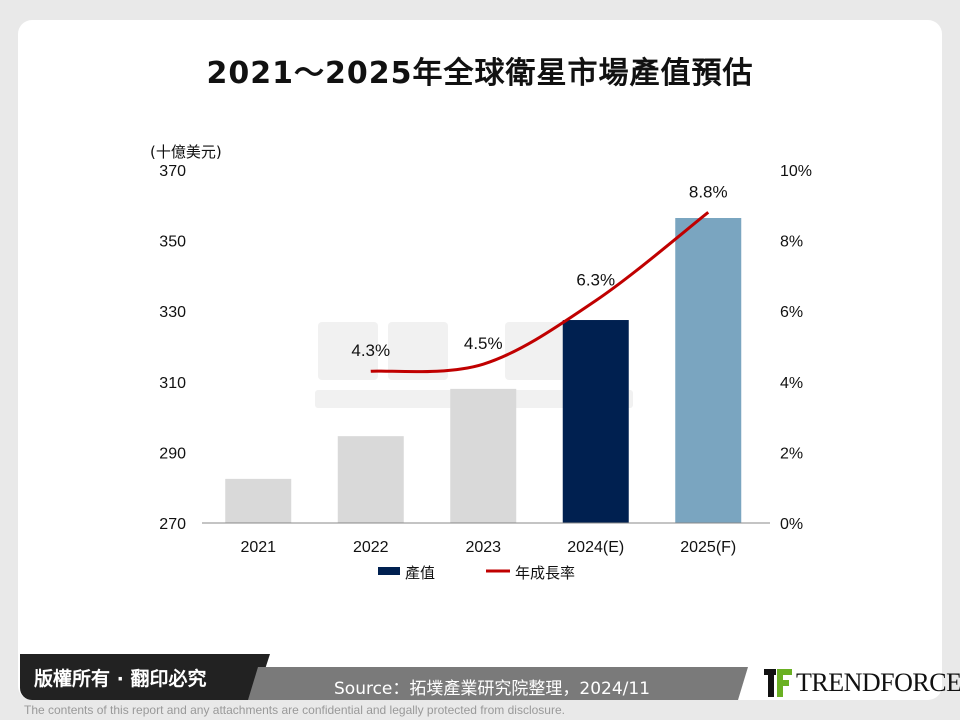 The image size is (960, 720). I want to click on x-tick-label: 2025(F), so click(708, 547).